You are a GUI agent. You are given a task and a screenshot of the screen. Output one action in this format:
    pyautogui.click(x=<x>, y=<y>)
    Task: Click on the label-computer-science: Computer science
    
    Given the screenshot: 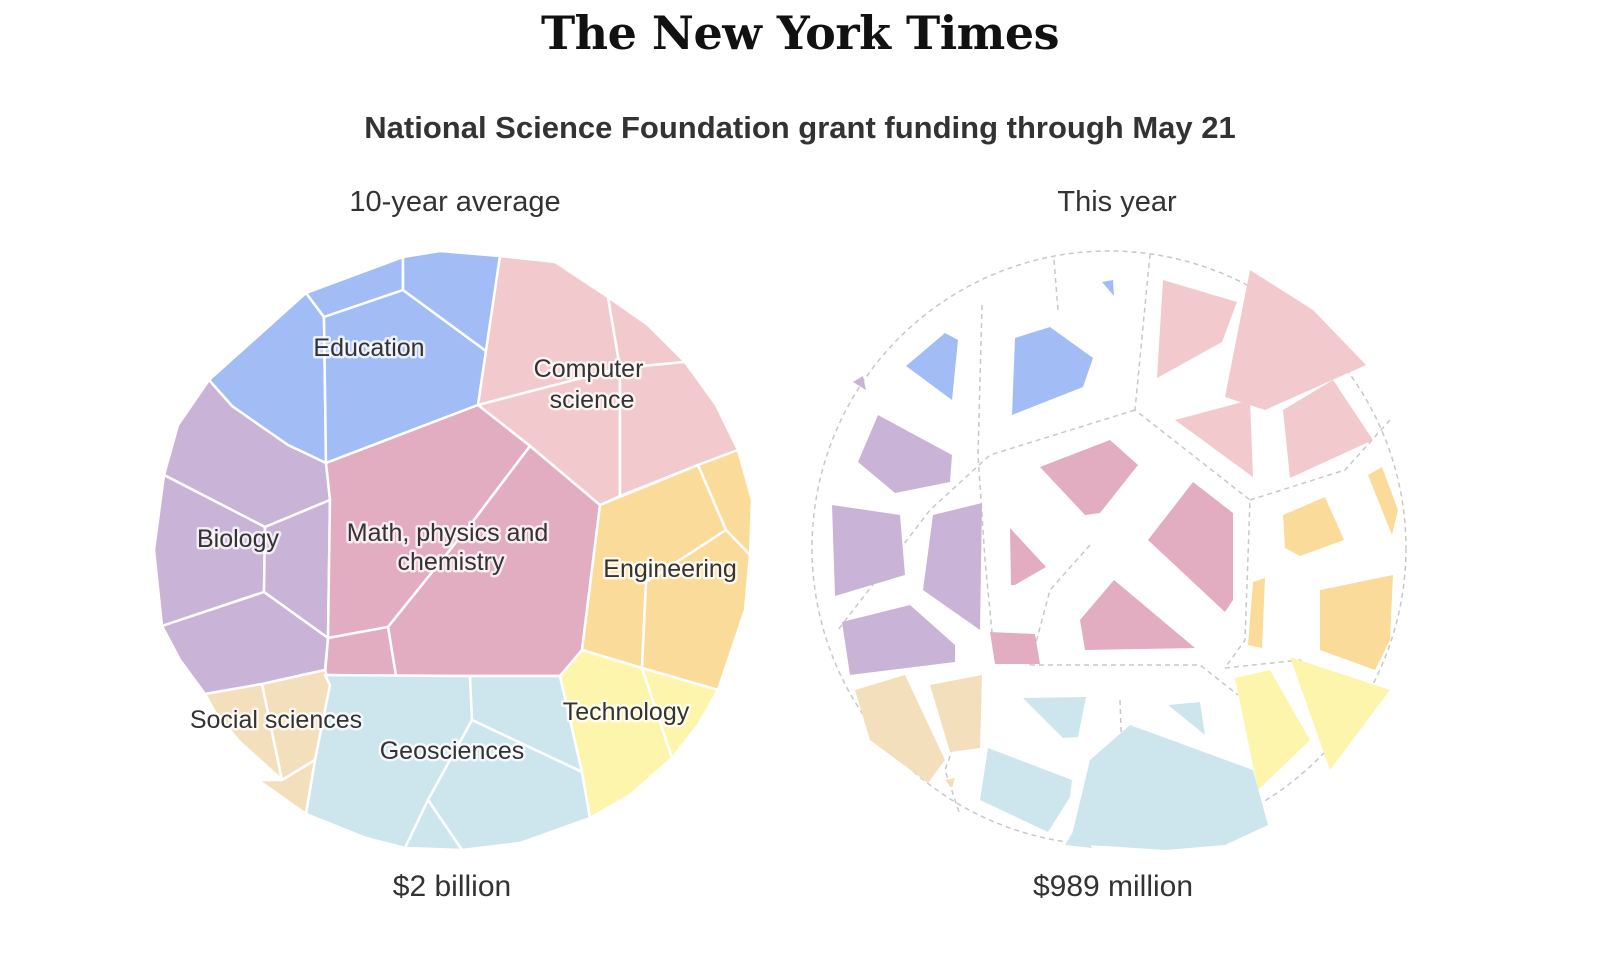 What is the action you would take?
    pyautogui.click(x=592, y=384)
    